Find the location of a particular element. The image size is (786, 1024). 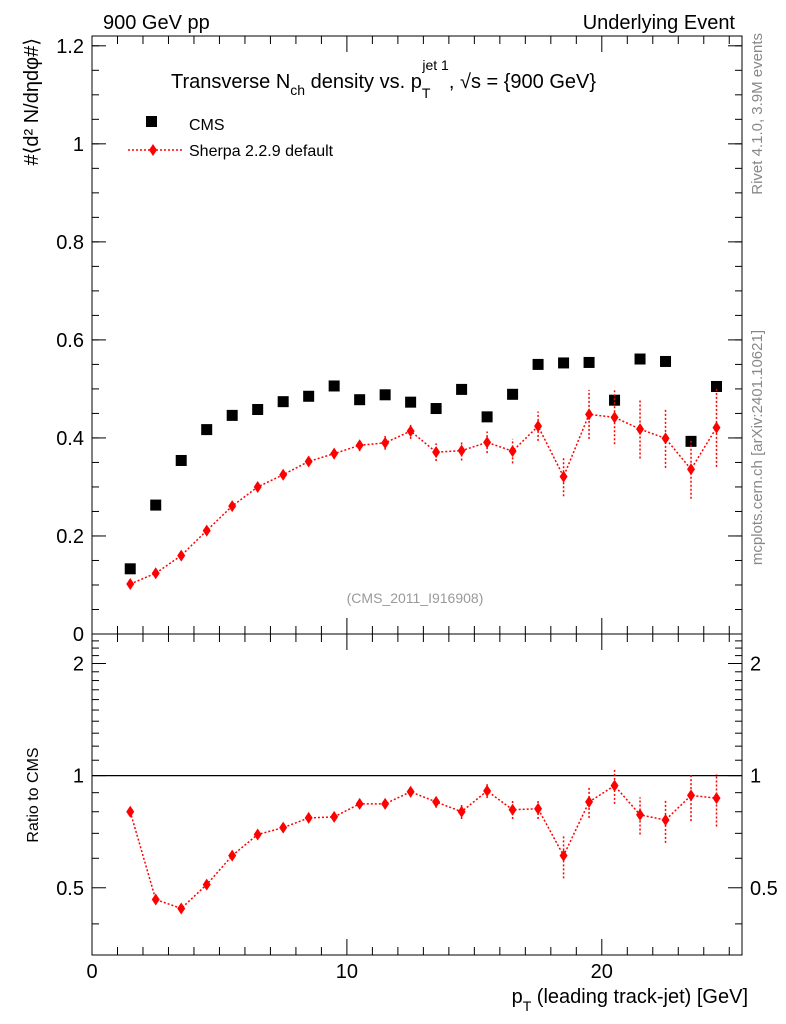

sherpa-line is located at coordinates (423, 499).